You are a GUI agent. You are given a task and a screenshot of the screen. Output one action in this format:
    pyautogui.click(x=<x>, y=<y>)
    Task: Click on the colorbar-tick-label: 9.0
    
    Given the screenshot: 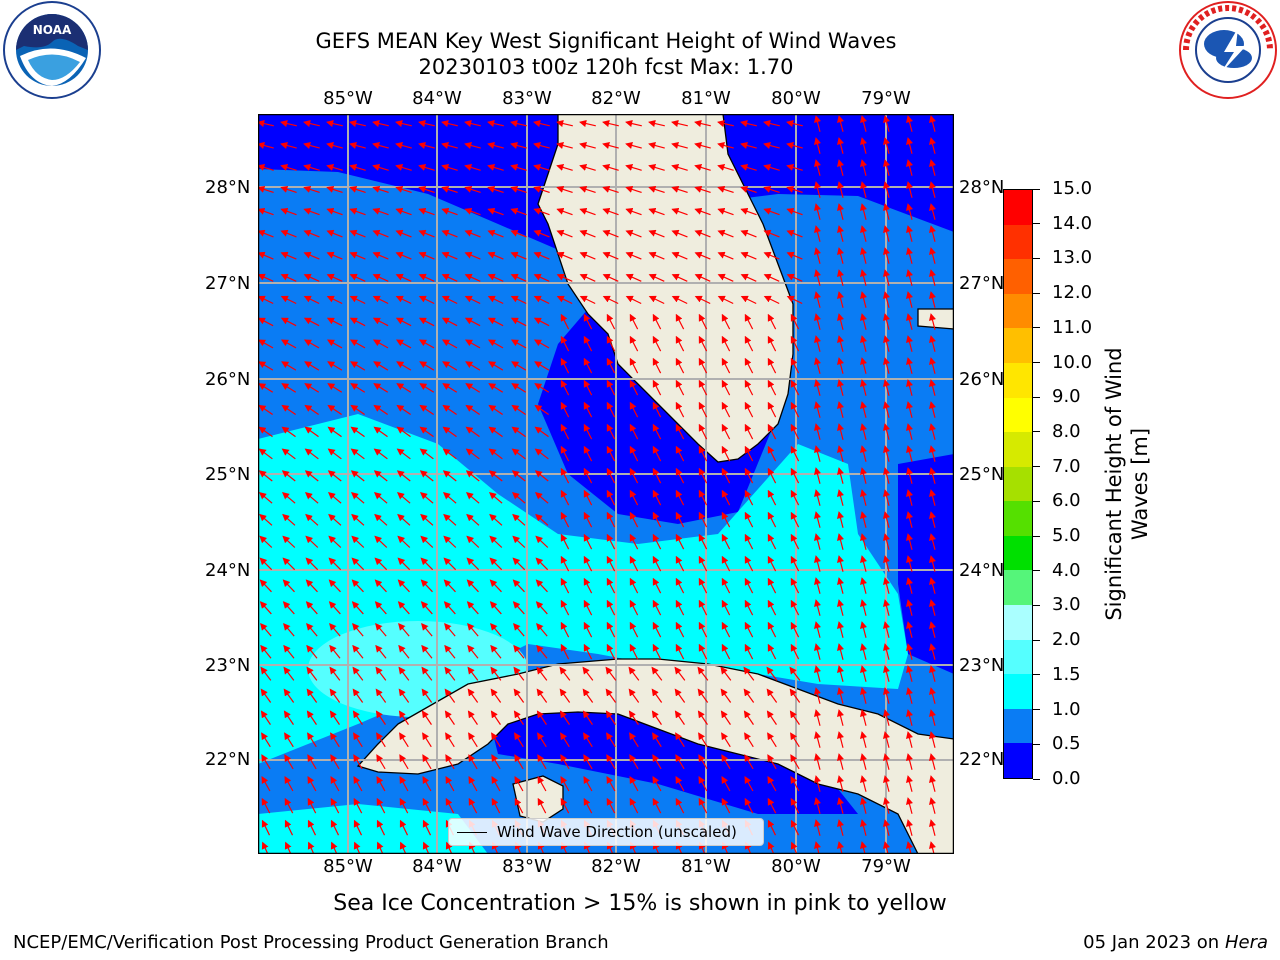 What is the action you would take?
    pyautogui.click(x=1066, y=397)
    